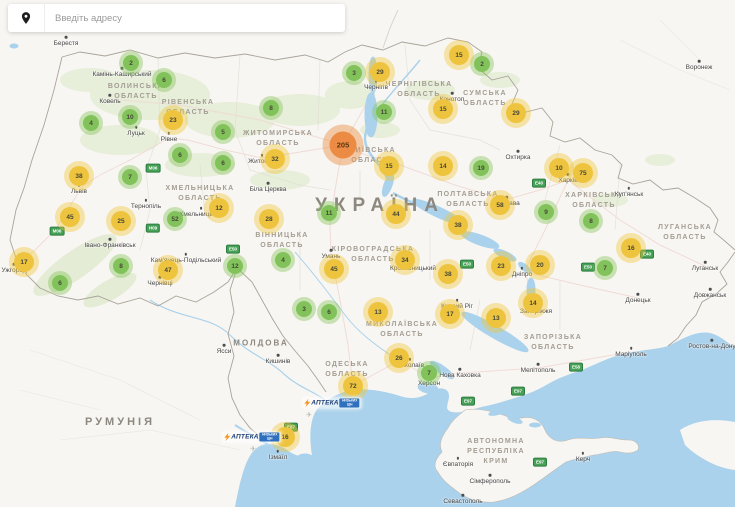  I want to click on road-sign: Е58, so click(576, 367).